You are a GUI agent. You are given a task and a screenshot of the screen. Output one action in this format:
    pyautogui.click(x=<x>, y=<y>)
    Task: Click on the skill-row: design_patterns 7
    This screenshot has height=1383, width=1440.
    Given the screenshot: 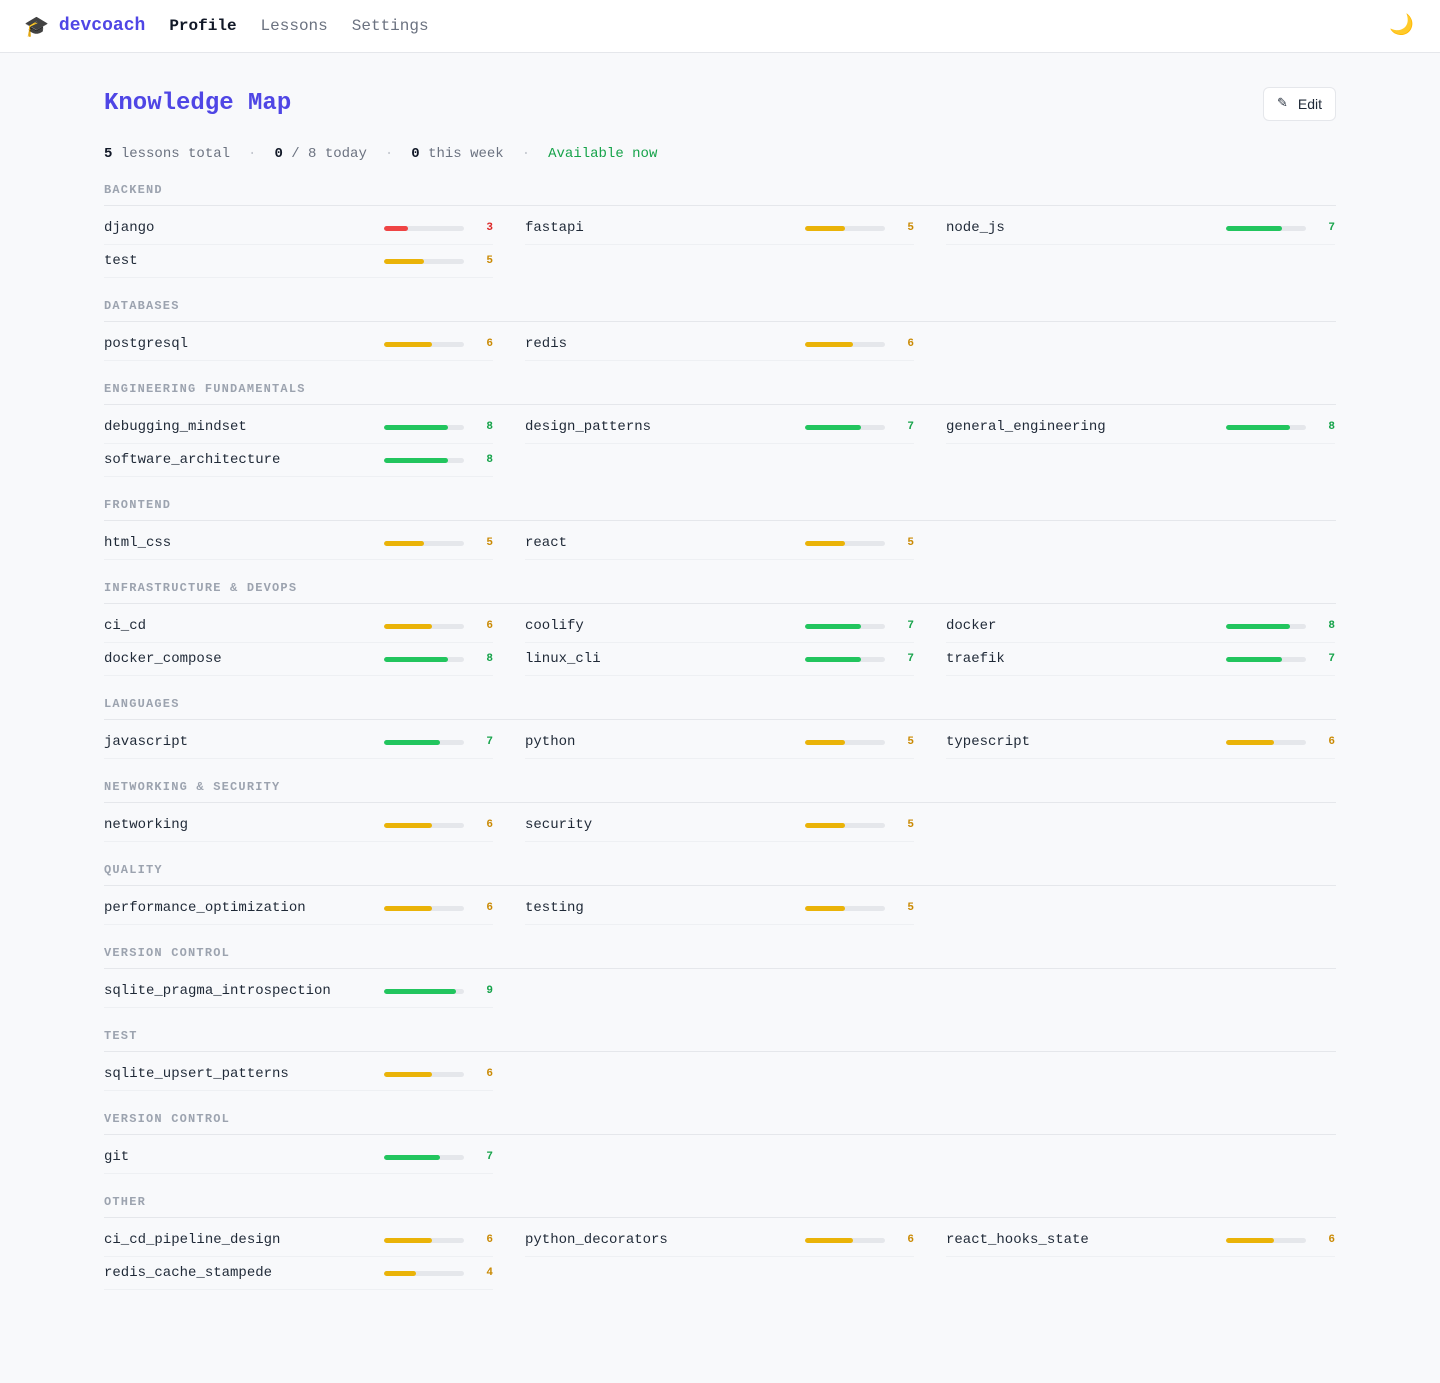 What is the action you would take?
    pyautogui.click(x=719, y=427)
    